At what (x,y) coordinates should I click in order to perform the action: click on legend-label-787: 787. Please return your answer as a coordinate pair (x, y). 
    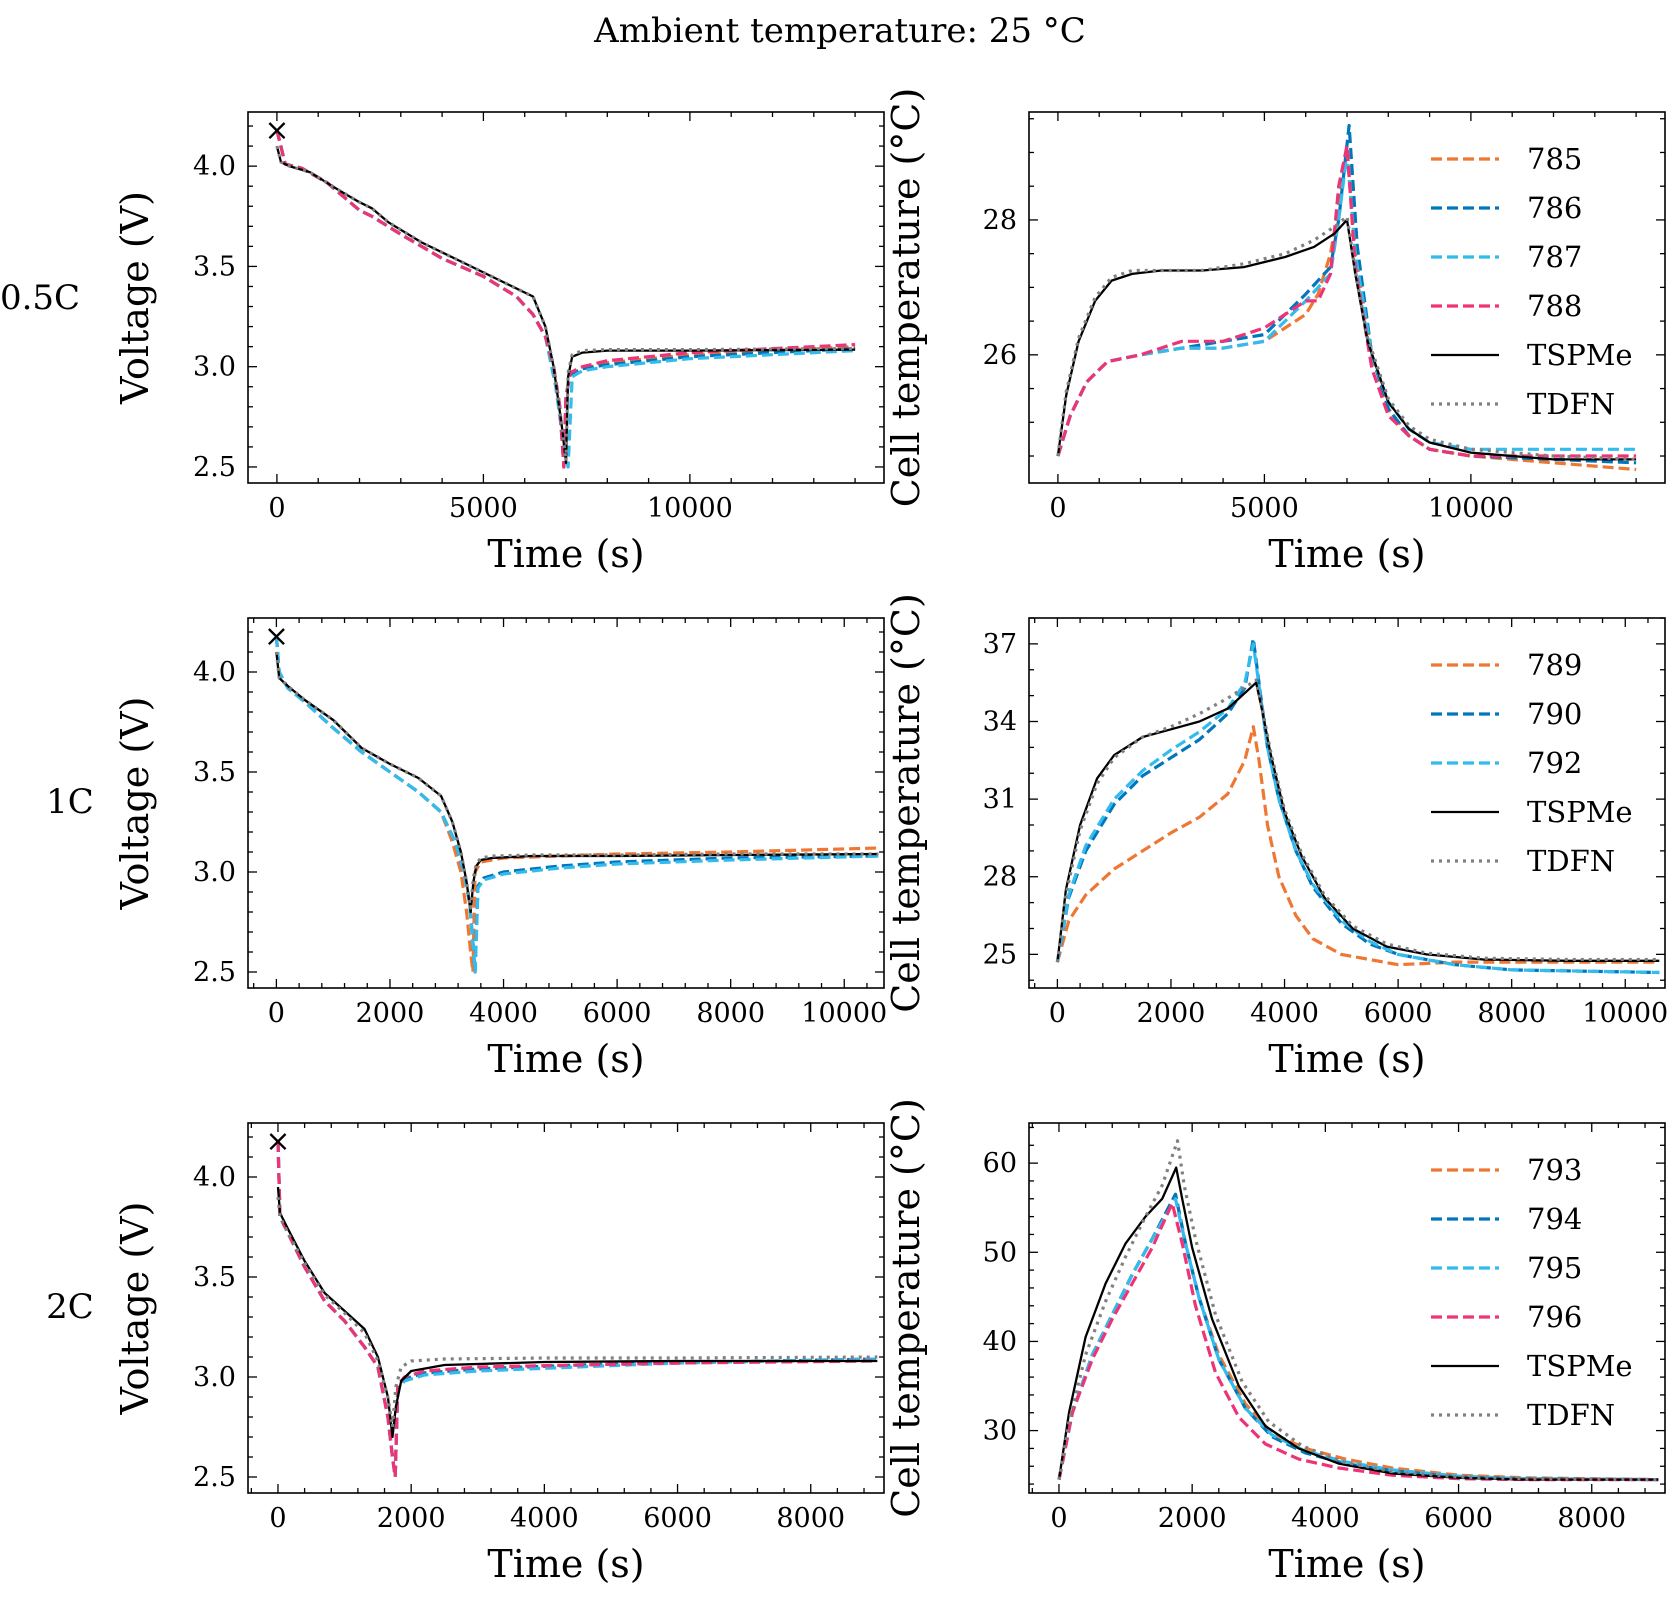
    Looking at the image, I should click on (1554, 257).